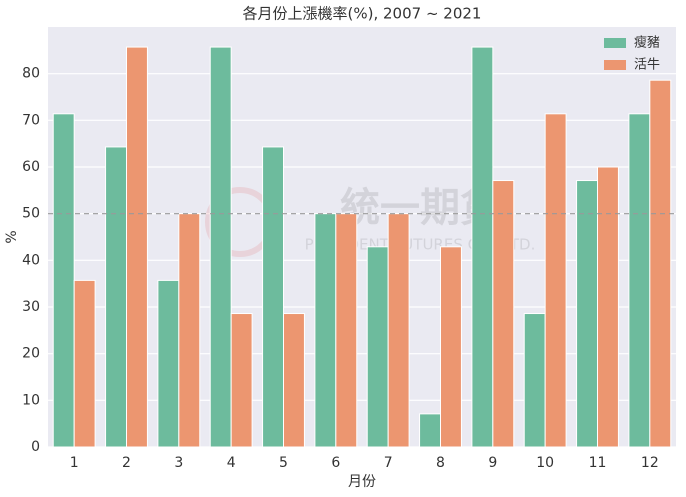  I want to click on y-tick-label: 50, so click(31, 214).